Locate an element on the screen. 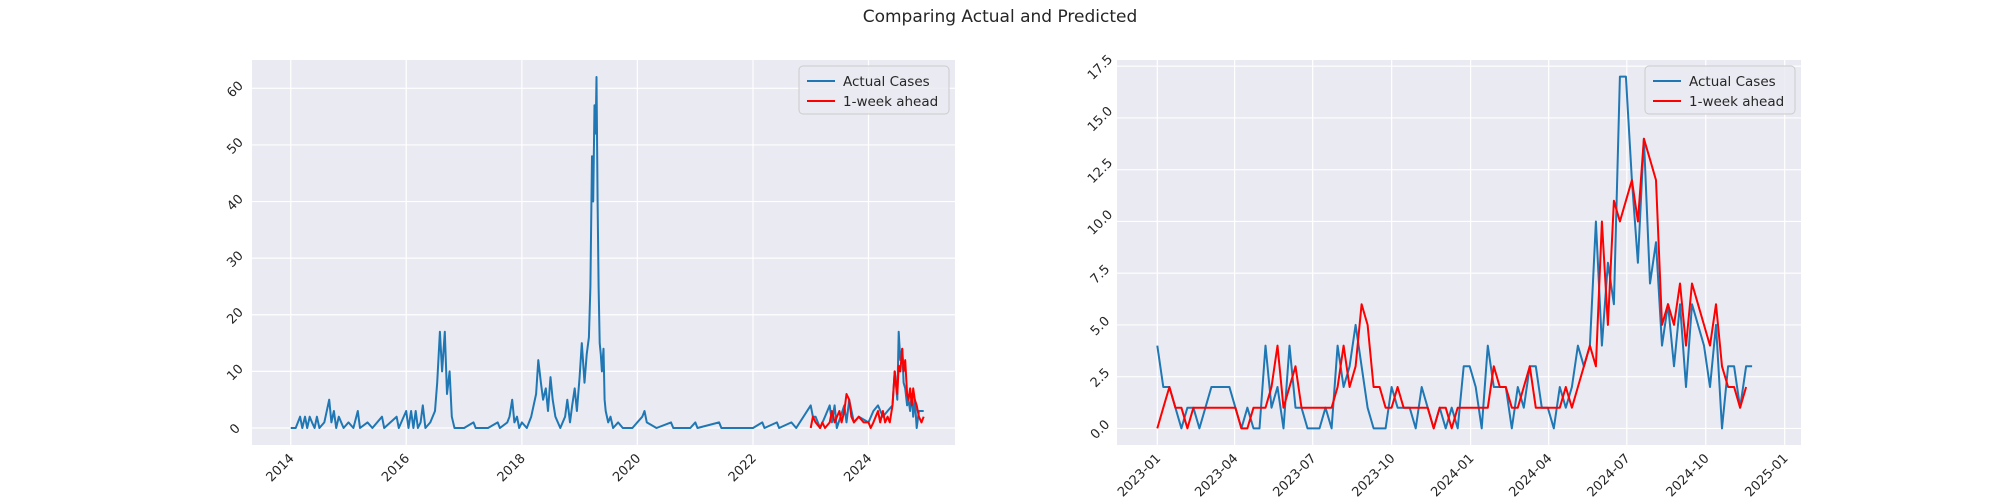  x-tick-label: 2024-07 is located at coordinates (1609, 475).